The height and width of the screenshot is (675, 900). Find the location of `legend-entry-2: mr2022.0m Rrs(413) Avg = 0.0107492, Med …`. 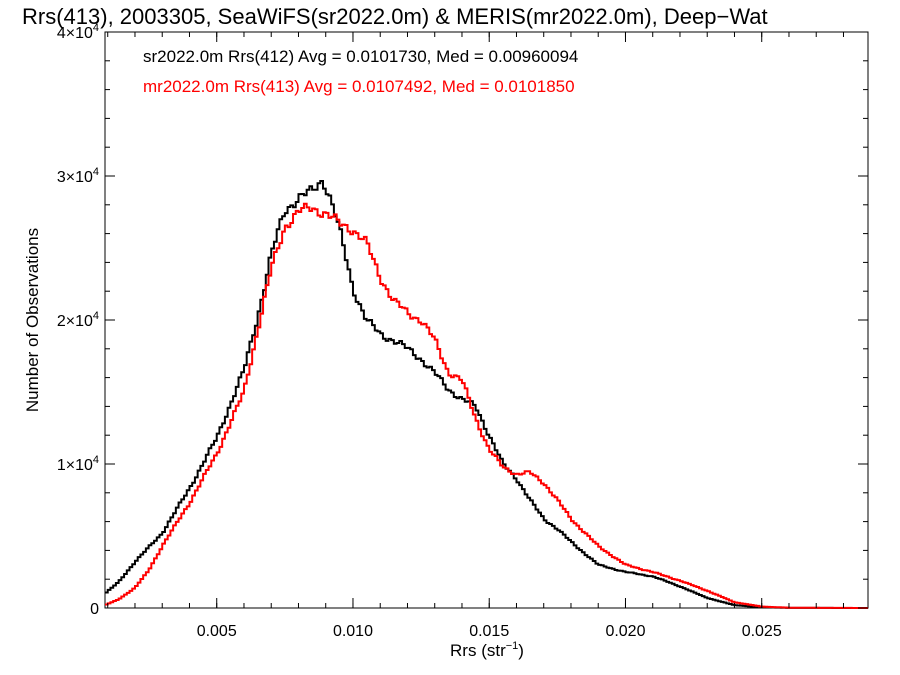

legend-entry-2: mr2022.0m Rrs(413) Avg = 0.0107492, Med … is located at coordinates (359, 86).